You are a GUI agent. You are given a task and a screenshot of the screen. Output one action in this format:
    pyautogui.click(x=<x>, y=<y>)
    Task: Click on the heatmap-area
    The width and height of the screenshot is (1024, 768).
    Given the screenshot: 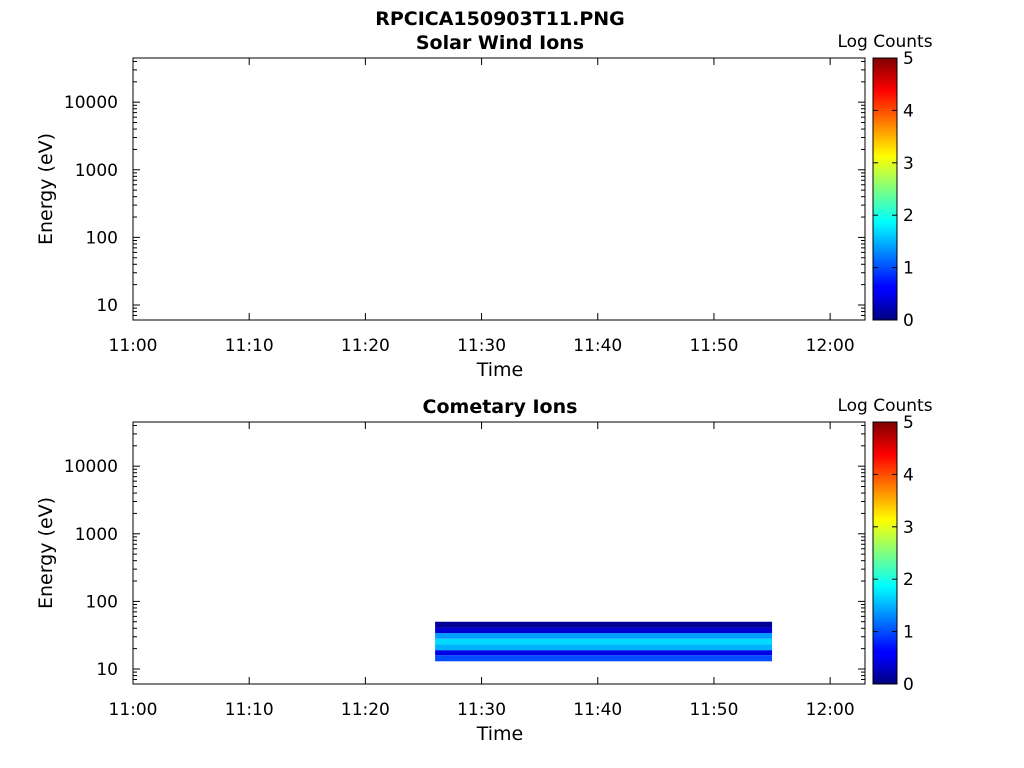 What is the action you would take?
    pyautogui.click(x=604, y=641)
    